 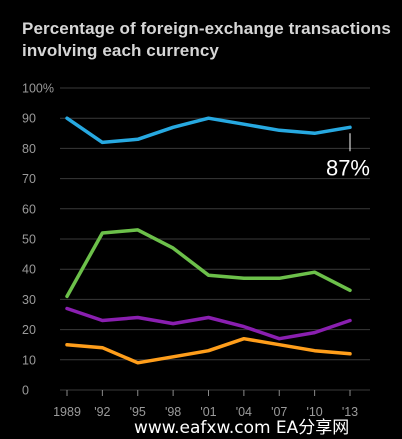 What do you see at coordinates (29, 179) in the screenshot?
I see `y-tick-label: 70` at bounding box center [29, 179].